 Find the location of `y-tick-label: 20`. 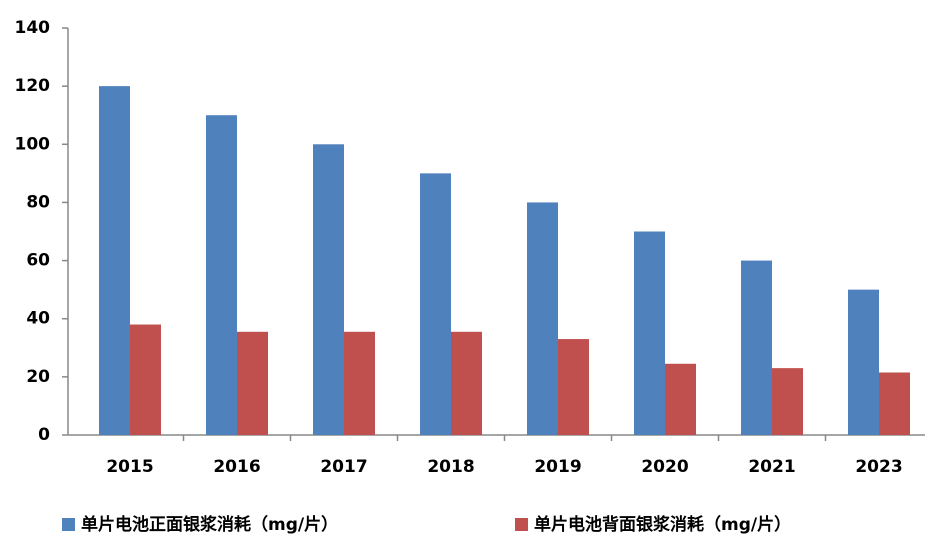

y-tick-label: 20 is located at coordinates (38, 377).